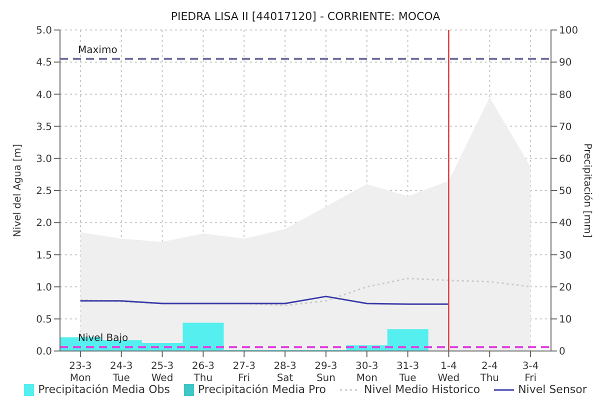 This screenshot has height=402, width=616. What do you see at coordinates (44, 95) in the screenshot?
I see `y-tick-label: 4.0` at bounding box center [44, 95].